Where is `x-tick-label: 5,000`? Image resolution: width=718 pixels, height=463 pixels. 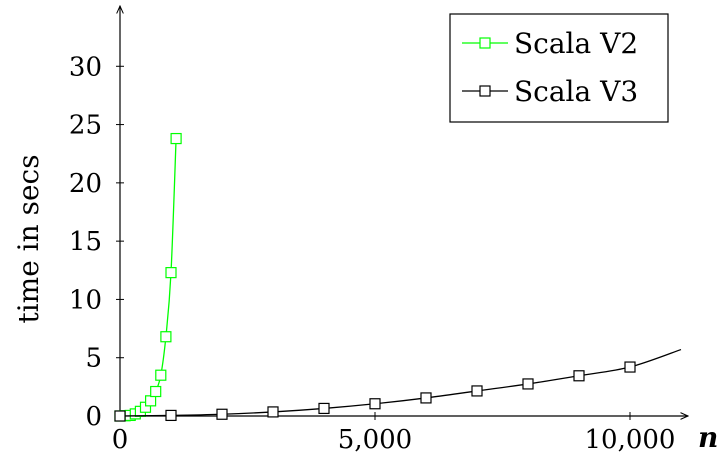
x-tick-label: 5,000 is located at coordinates (375, 440).